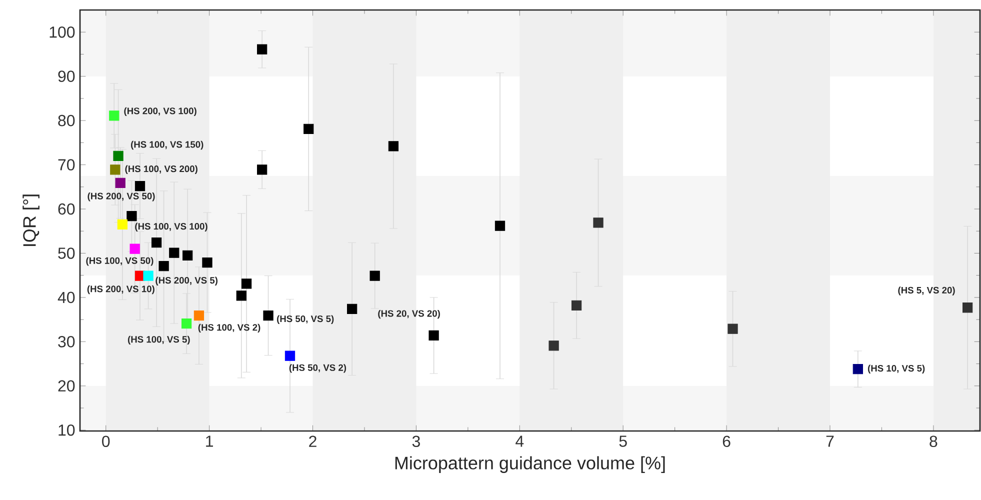  What do you see at coordinates (934, 442) in the screenshot?
I see `x-tick-label: 8` at bounding box center [934, 442].